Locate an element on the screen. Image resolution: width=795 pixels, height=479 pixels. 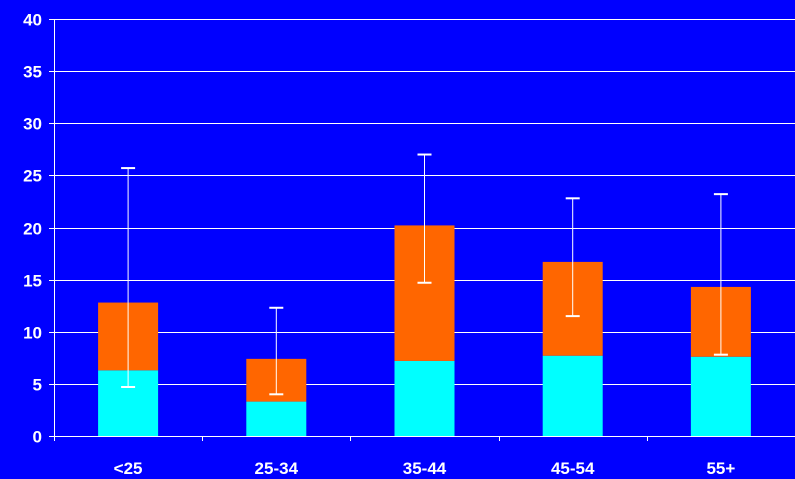
y-tick-label: 35 is located at coordinates (32, 72).